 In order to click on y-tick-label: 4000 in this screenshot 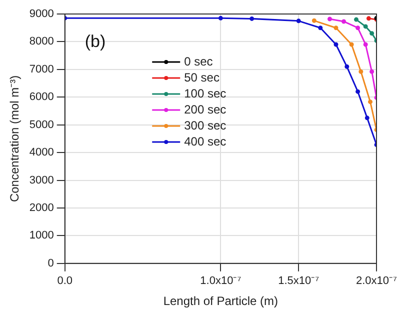, I will do `click(41, 152)`.